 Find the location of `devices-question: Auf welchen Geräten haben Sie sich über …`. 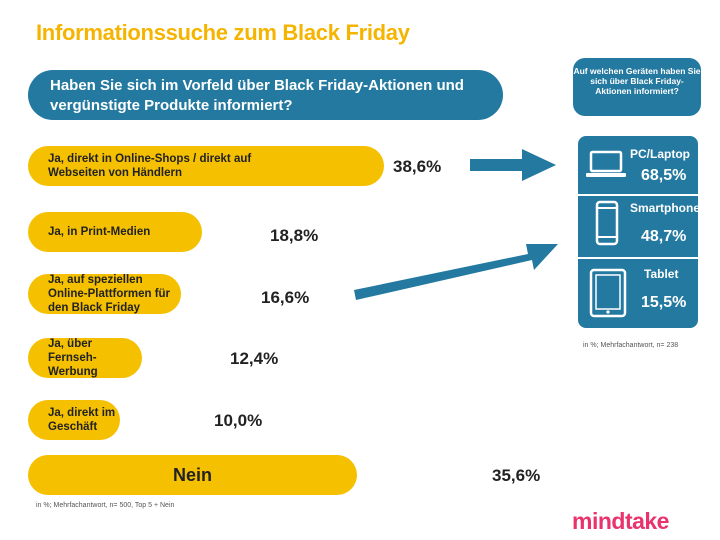

devices-question: Auf welchen Geräten haben Sie sich über … is located at coordinates (637, 87).